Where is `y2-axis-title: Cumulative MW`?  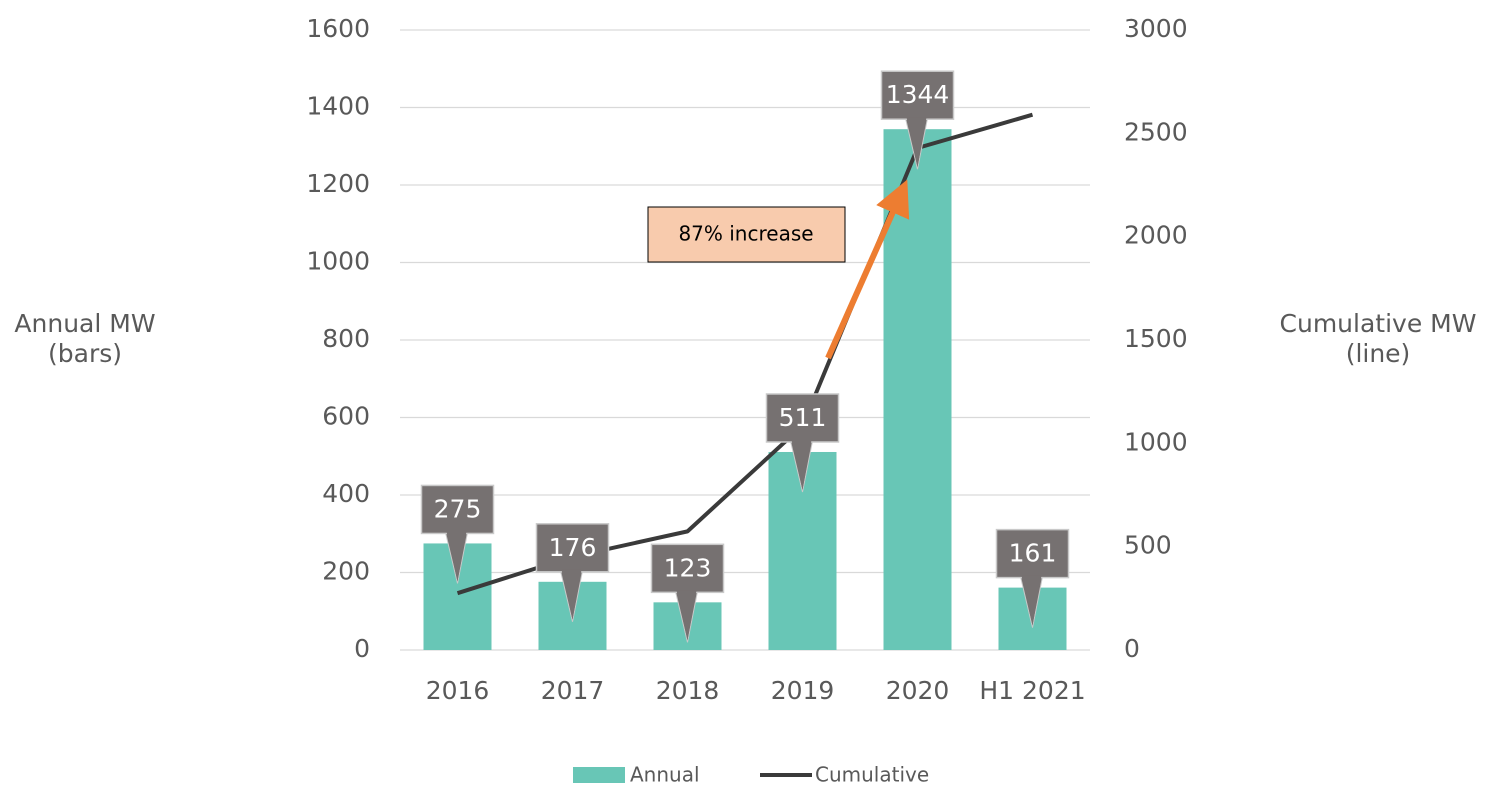
y2-axis-title: Cumulative MW is located at coordinates (1378, 323).